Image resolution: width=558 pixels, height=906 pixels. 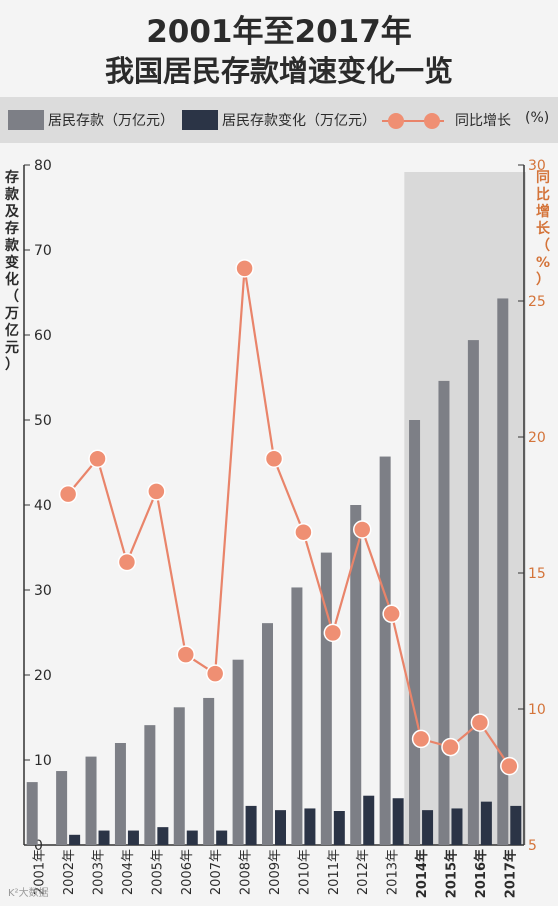 What do you see at coordinates (38, 846) in the screenshot?
I see `y-tick-label-left: 0` at bounding box center [38, 846].